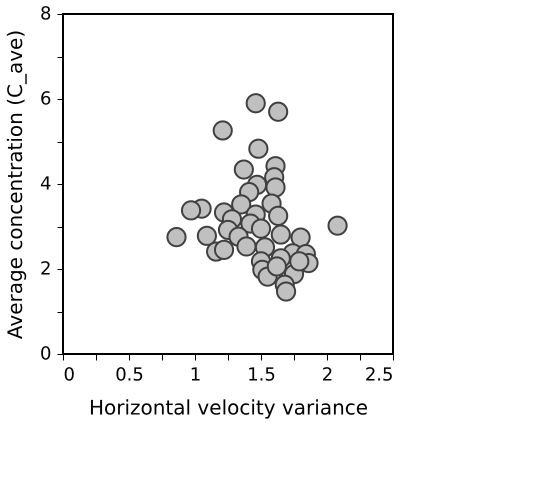 The width and height of the screenshot is (537, 502). Describe the element at coordinates (46, 354) in the screenshot. I see `y-tick-label: 0` at that location.